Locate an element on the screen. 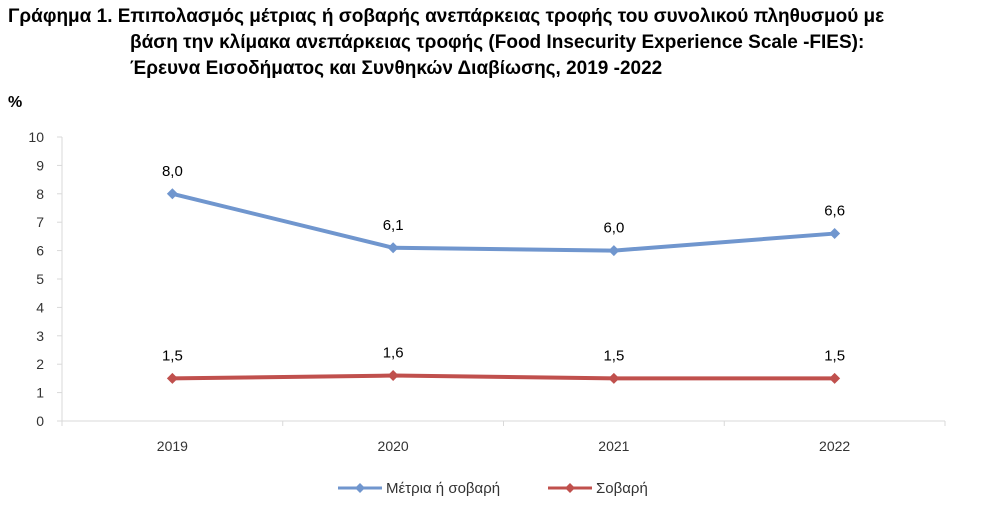 This screenshot has width=1000, height=513. x-tick-label: 2022 is located at coordinates (834, 446).